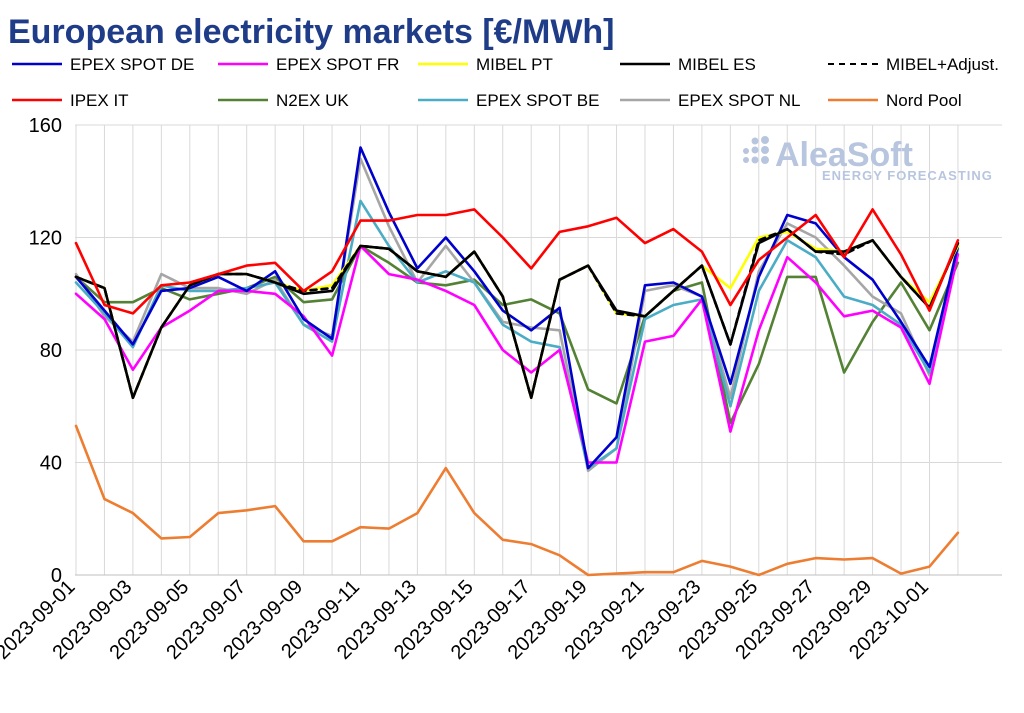 The width and height of the screenshot is (1024, 713). I want to click on legend-label: EPEX SPOT NL, so click(739, 100).